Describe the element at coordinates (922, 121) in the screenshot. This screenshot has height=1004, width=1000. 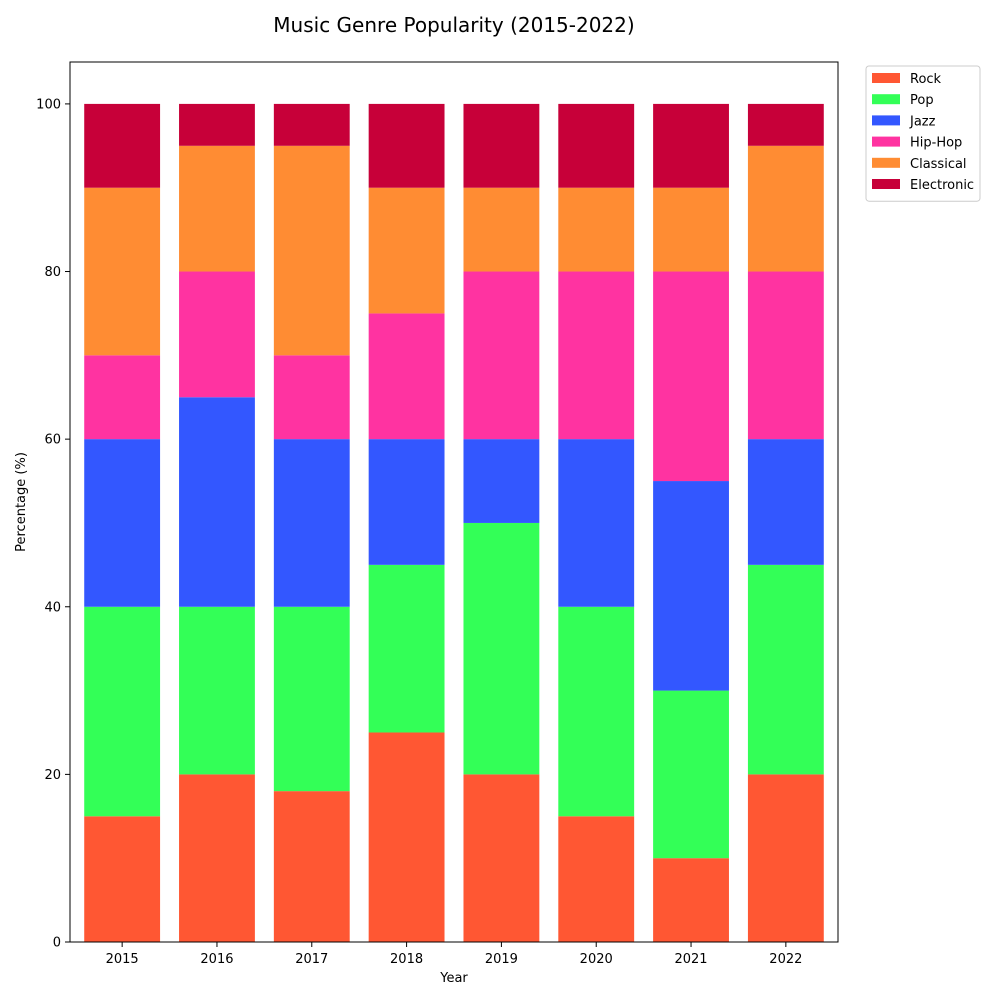
I see `legend-label-jazz: Jazz` at that location.